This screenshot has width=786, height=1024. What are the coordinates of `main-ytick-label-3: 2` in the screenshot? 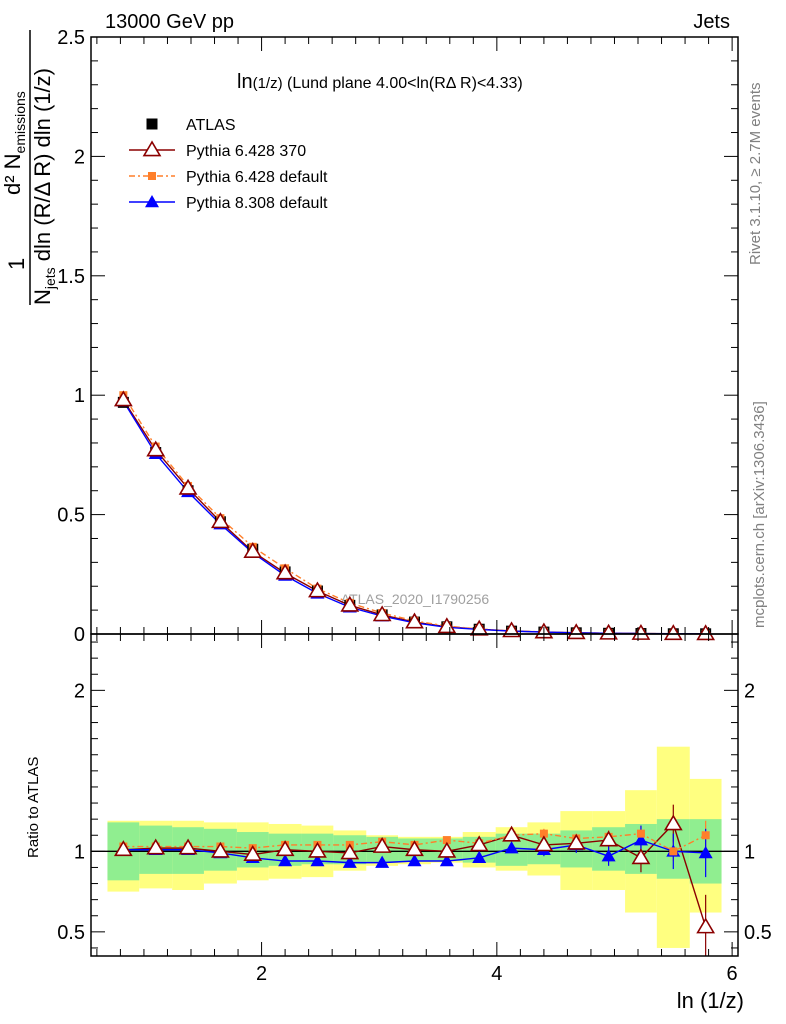 It's located at (79, 157).